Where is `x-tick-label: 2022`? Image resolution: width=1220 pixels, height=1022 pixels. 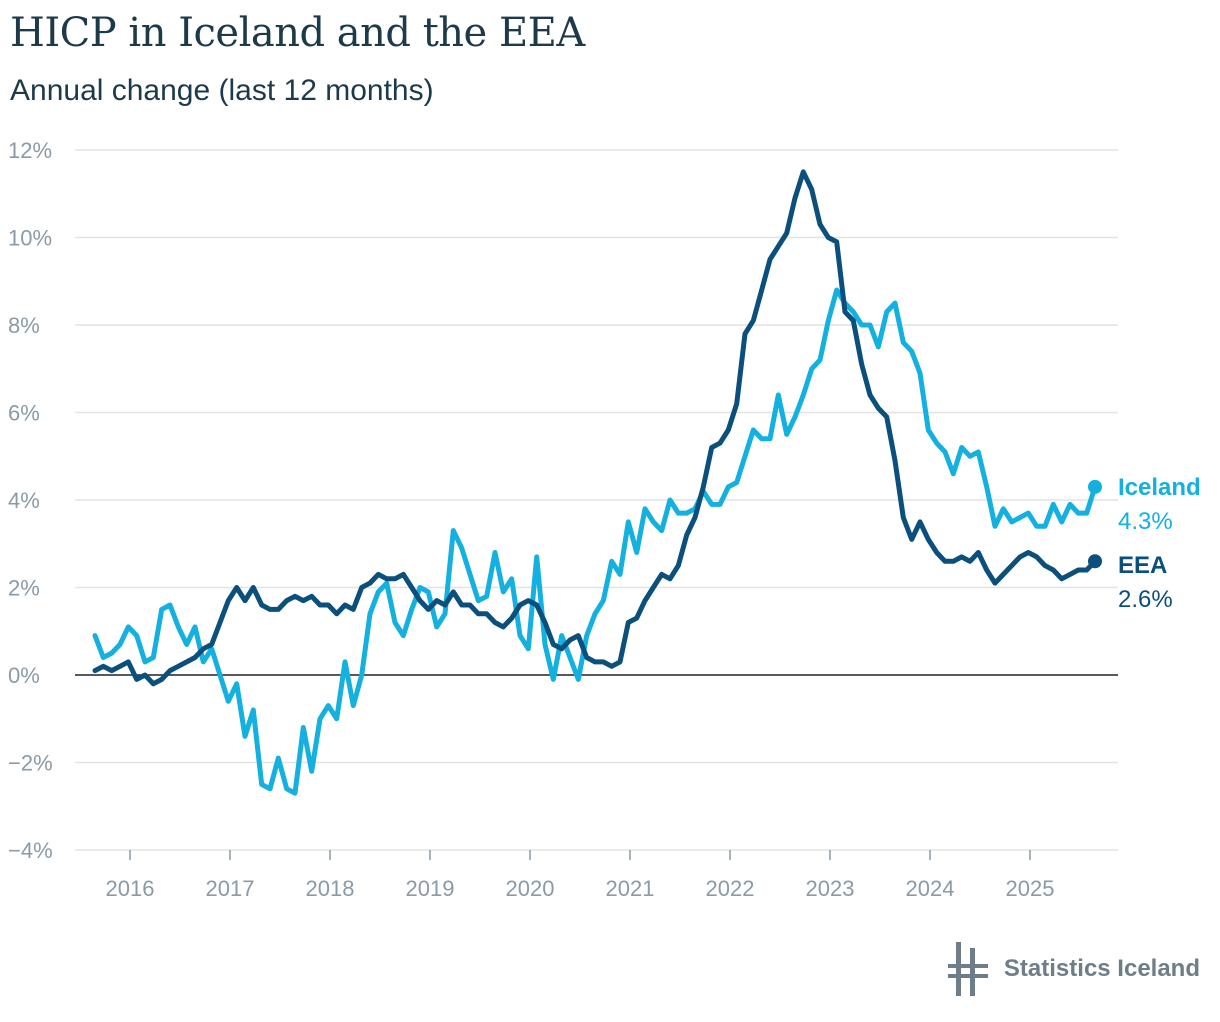 x-tick-label: 2022 is located at coordinates (730, 888).